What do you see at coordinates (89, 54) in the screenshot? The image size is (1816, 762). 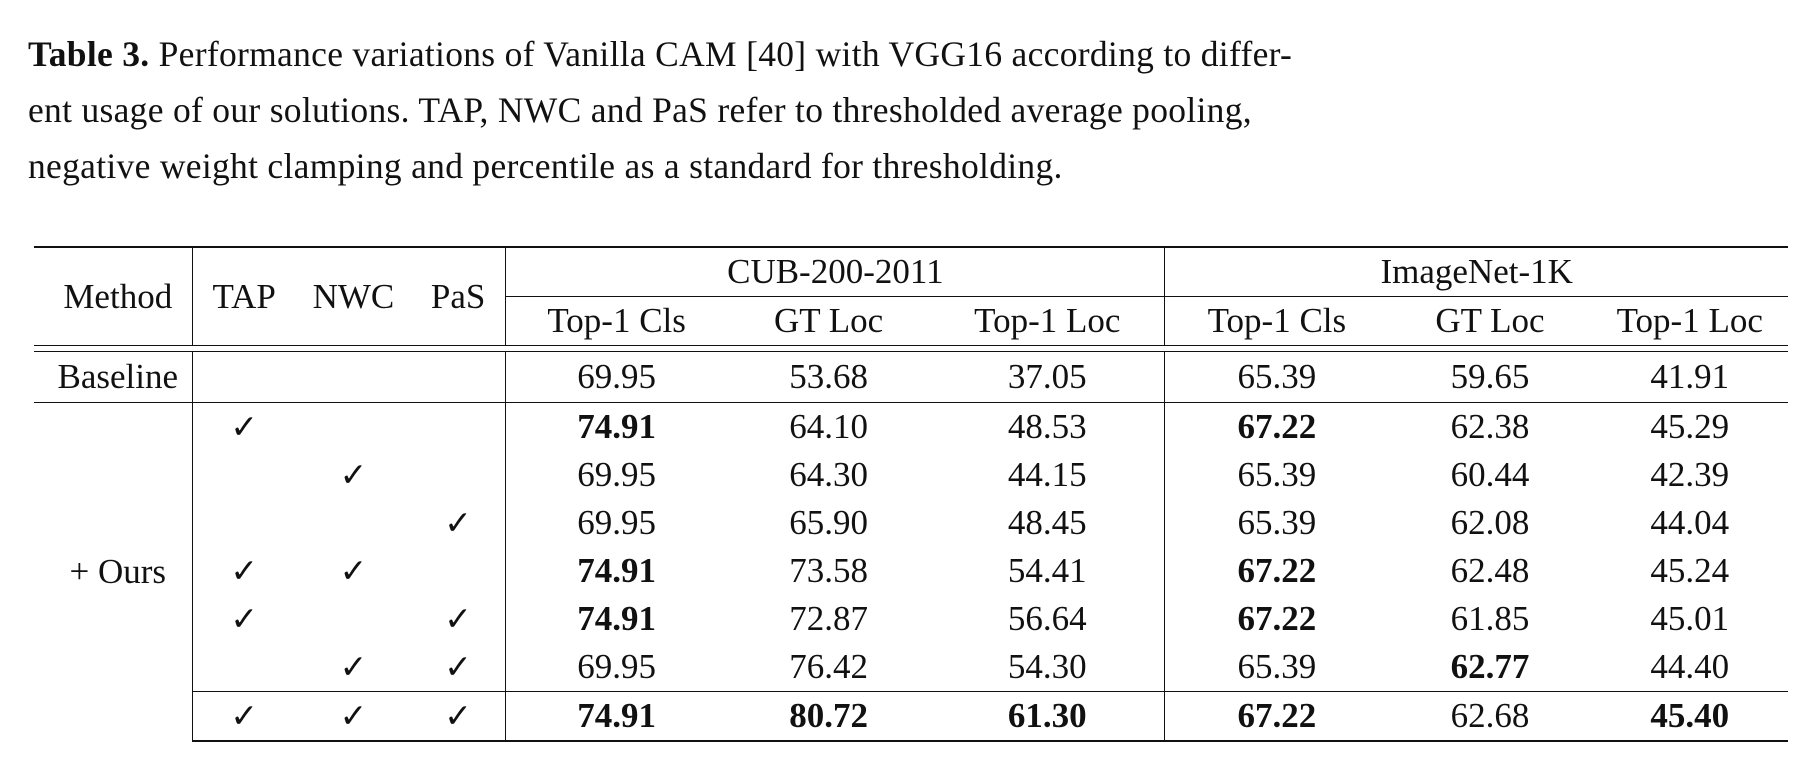 I see `caption-label: Table 3.` at bounding box center [89, 54].